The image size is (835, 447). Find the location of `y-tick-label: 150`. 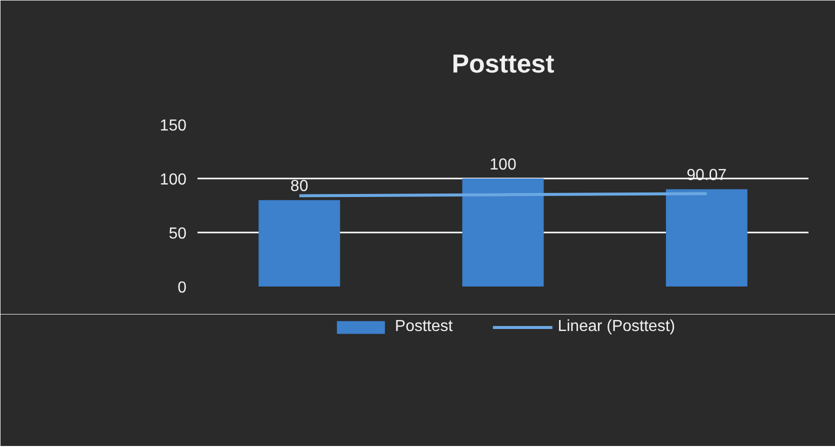

y-tick-label: 150 is located at coordinates (173, 126).